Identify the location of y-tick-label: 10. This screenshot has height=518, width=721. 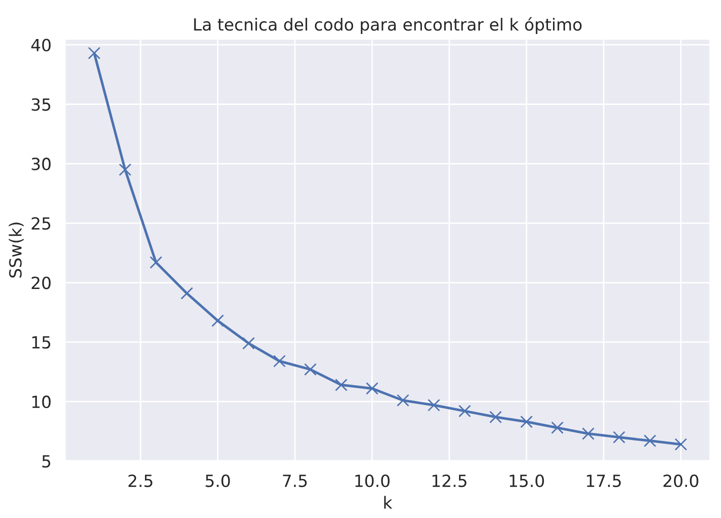
(41, 402).